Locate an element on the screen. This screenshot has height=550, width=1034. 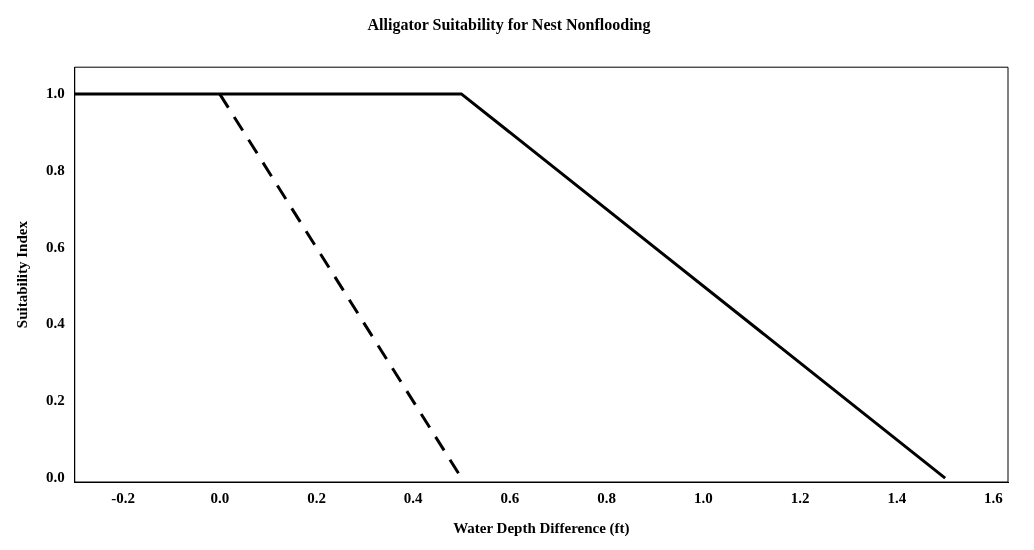
x-tick-label: 0.8 is located at coordinates (607, 497).